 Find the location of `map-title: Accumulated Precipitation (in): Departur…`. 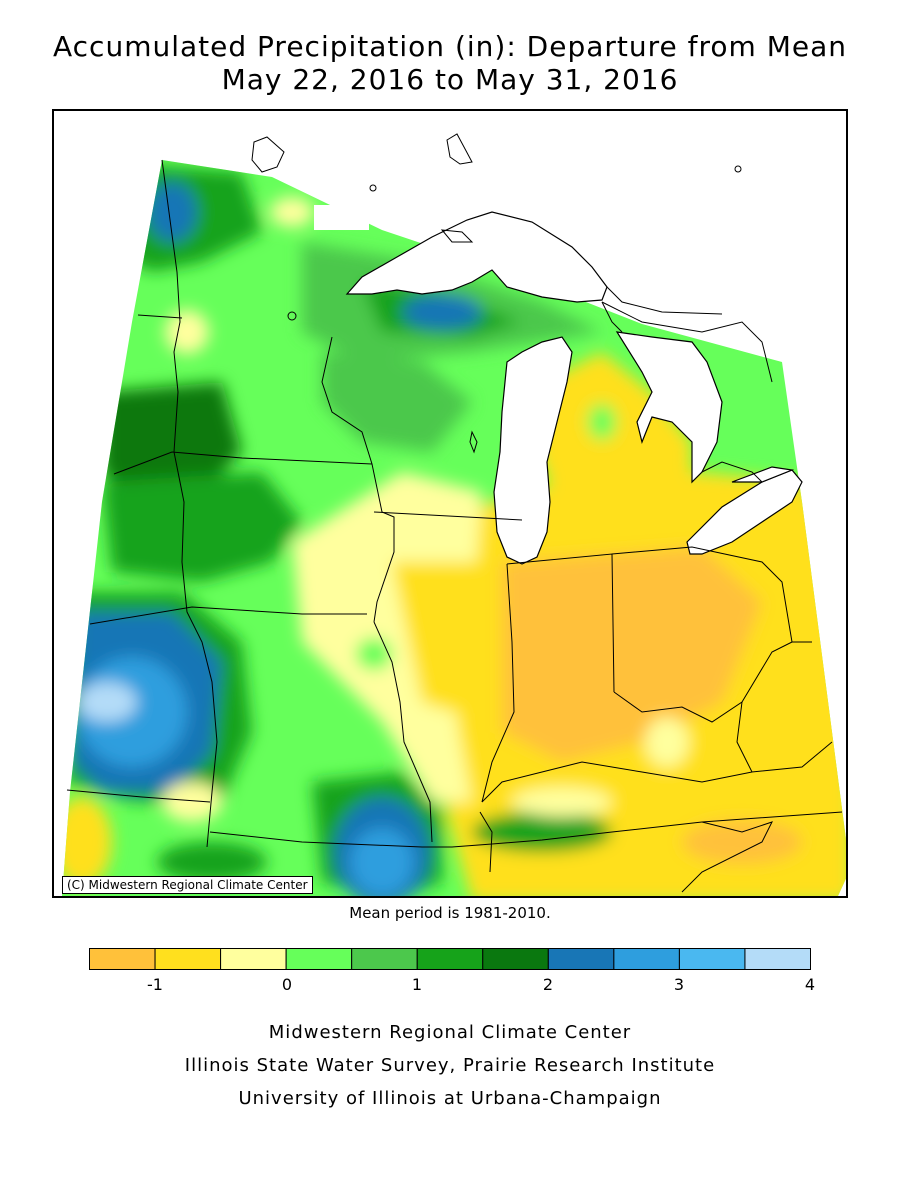

map-title: Accumulated Precipitation (in): Departur… is located at coordinates (450, 46).